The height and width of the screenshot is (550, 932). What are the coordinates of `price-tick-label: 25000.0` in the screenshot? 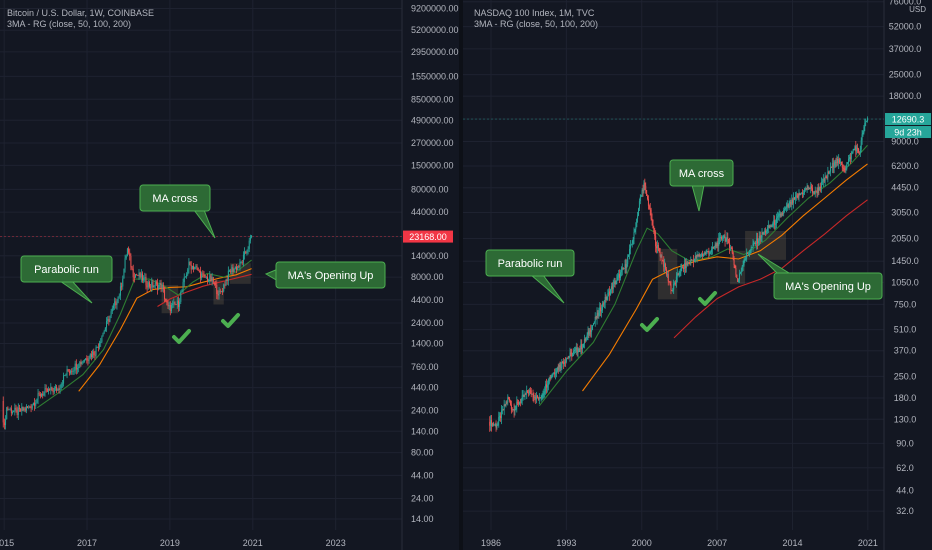 It's located at (905, 75).